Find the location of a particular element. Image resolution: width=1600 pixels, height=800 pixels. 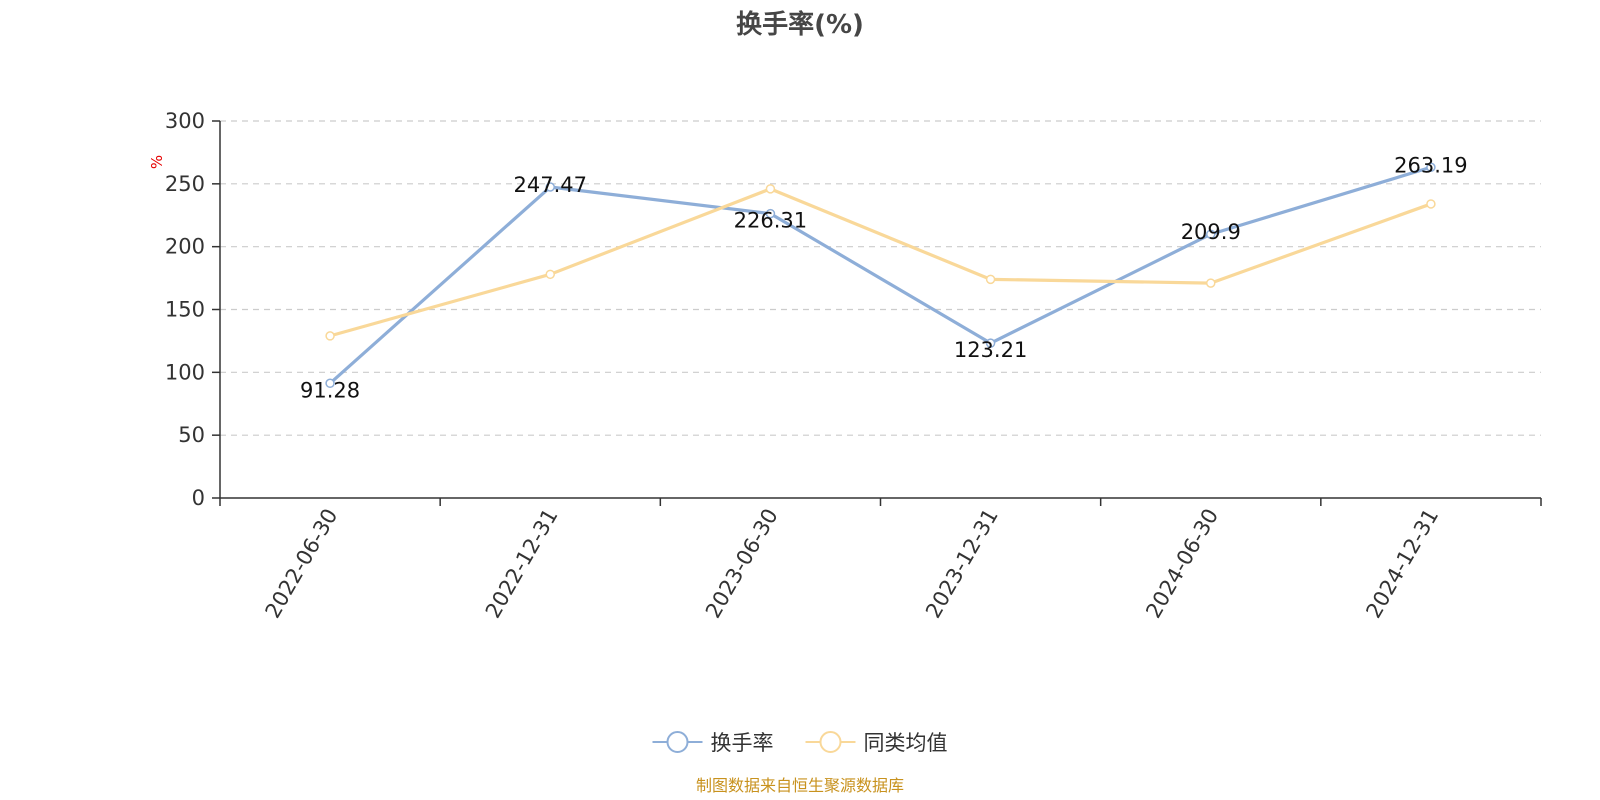

data-label: 91.28 is located at coordinates (330, 390).